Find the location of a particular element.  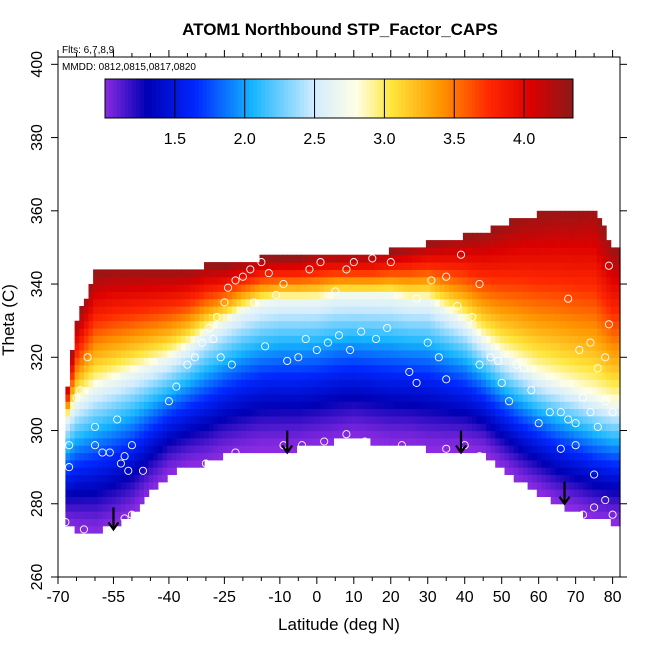

colorbar-tick-label: 1.5 is located at coordinates (175, 139).